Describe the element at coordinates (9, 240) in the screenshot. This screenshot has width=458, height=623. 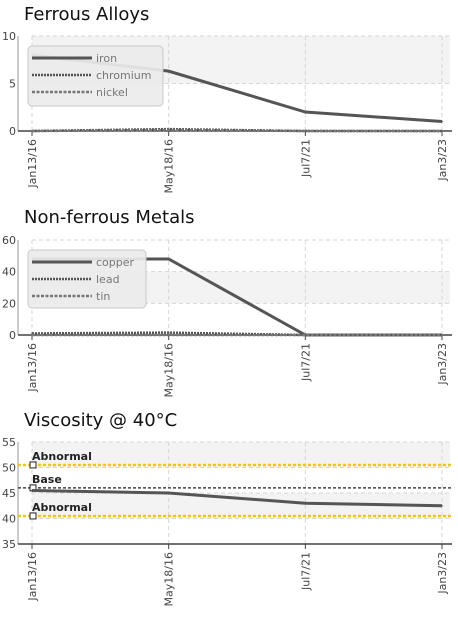
I see `y-tick-label: 60` at that location.